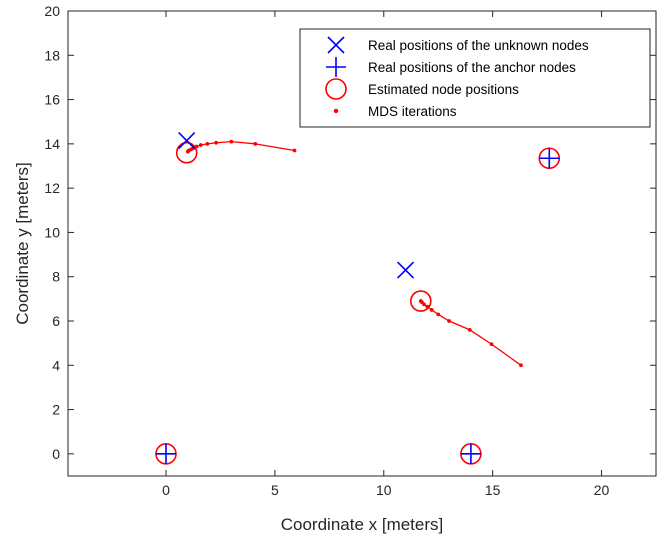 This screenshot has height=538, width=672. Describe the element at coordinates (336, 111) in the screenshot. I see `legend-marker-dot` at that location.